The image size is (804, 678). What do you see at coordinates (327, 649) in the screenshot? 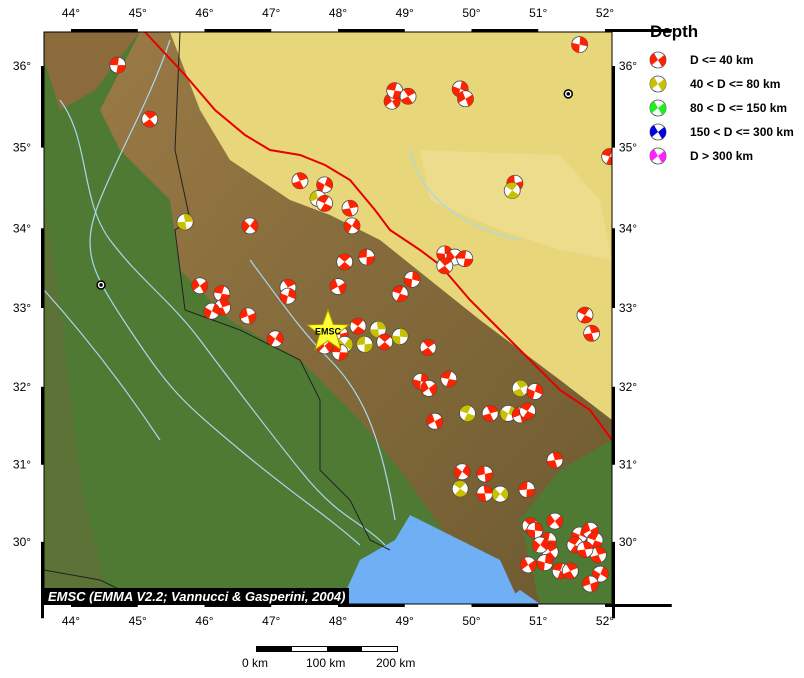
I see `scale-bar` at bounding box center [327, 649].